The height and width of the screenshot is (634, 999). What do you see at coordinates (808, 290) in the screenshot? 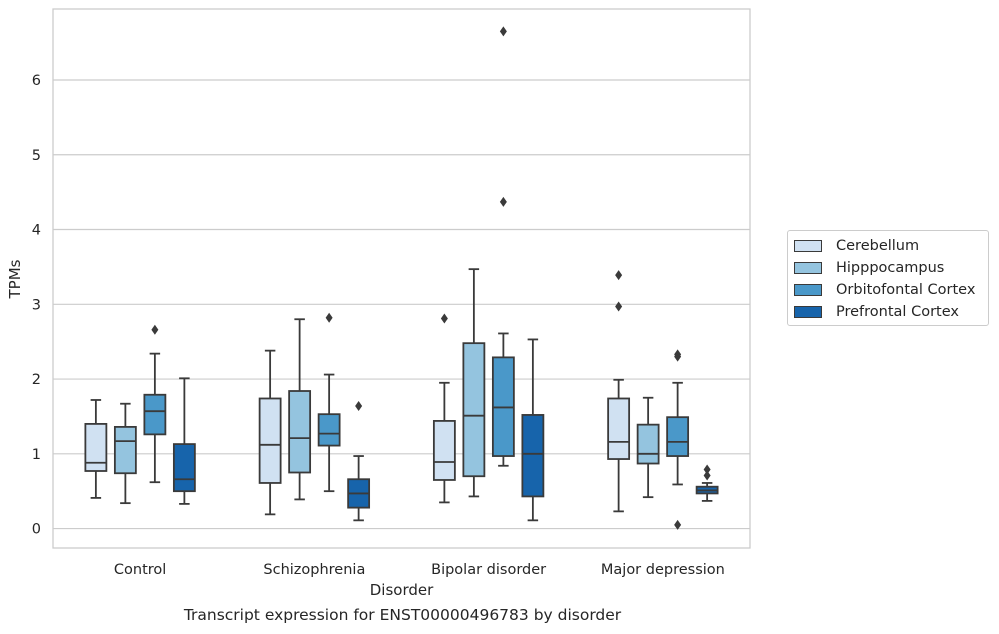
I see `legend-swatch-orbitofrontal` at bounding box center [808, 290].